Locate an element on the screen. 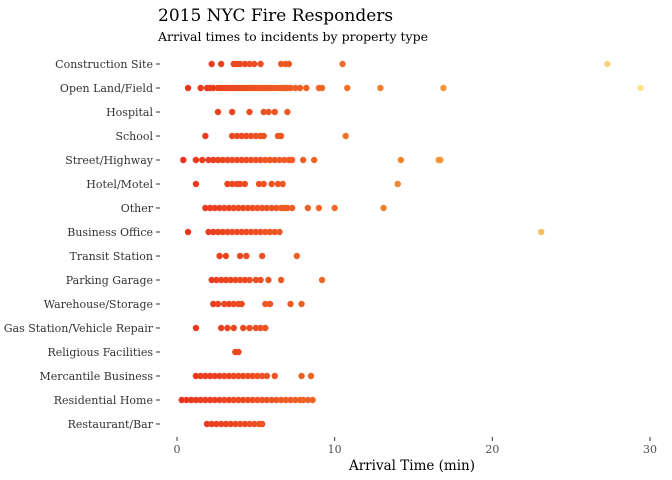  y-tick-label: School is located at coordinates (134, 136).